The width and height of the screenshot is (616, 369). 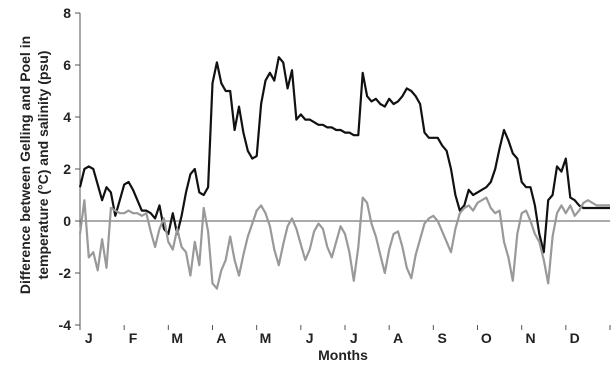 I want to click on x-tick-label: D, so click(x=575, y=338).